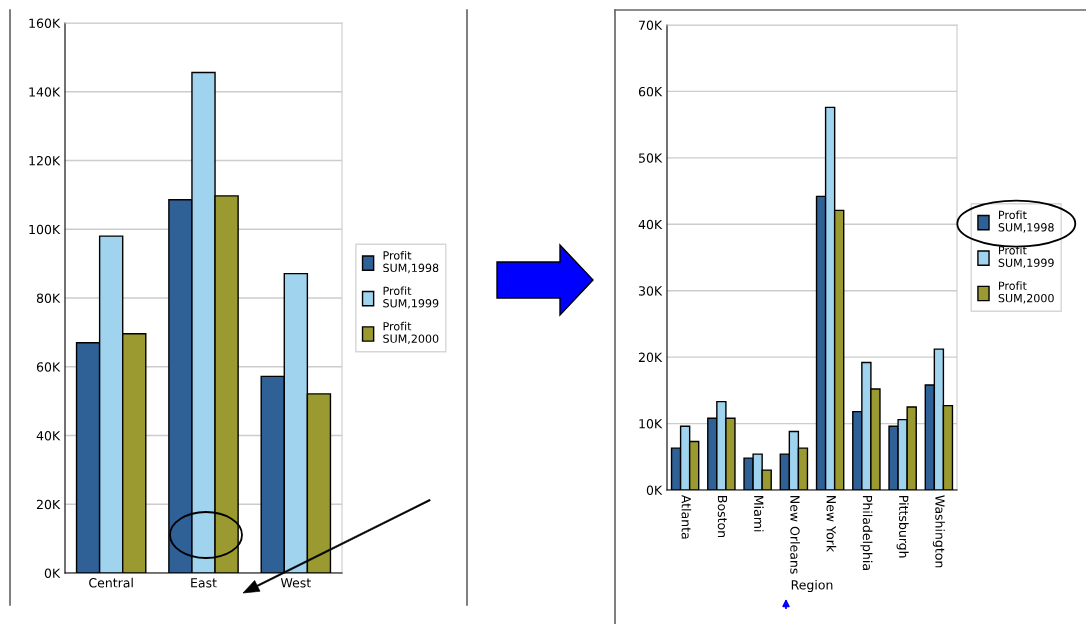 The width and height of the screenshot is (1086, 624). I want to click on x-tick-label: Philadelphia, so click(866, 533).